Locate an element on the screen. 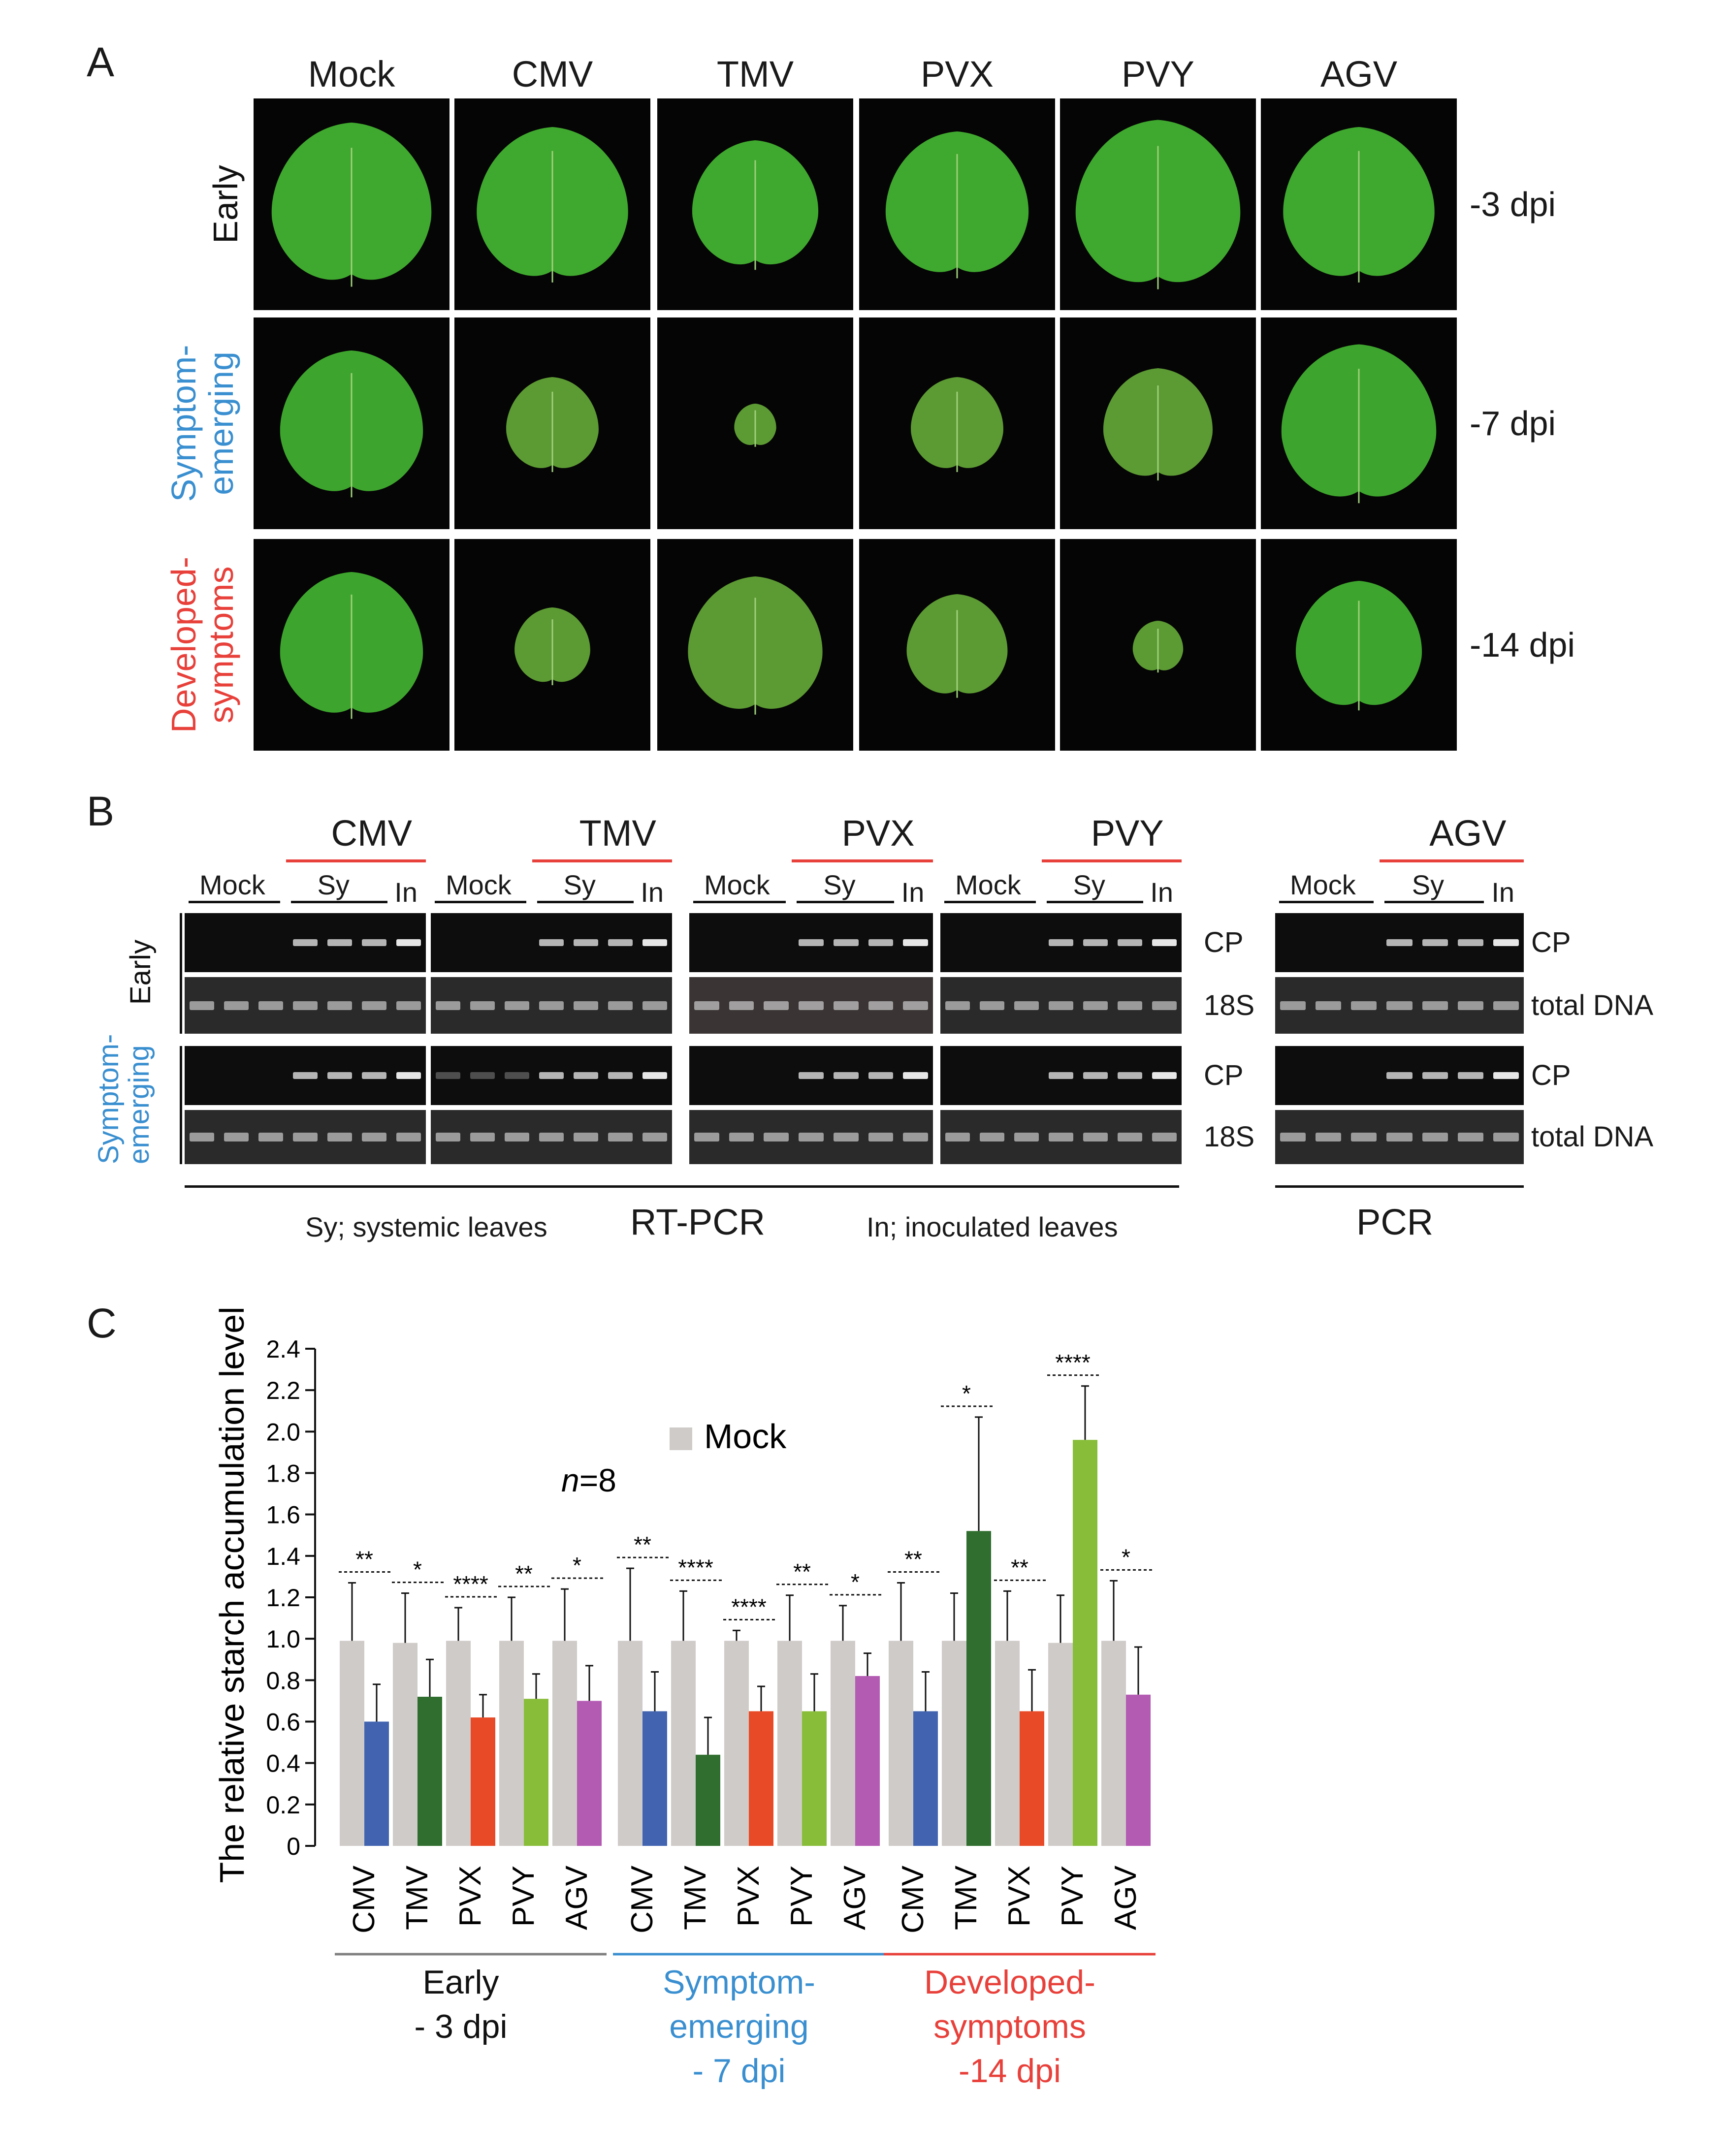  group-label-line: - 7 dpi is located at coordinates (739, 2071).